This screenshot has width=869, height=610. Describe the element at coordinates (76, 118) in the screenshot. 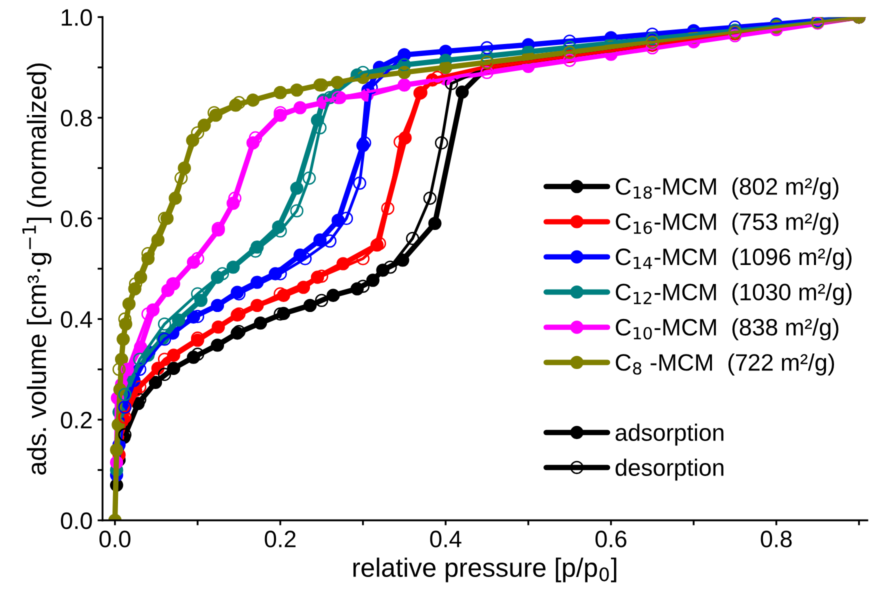

I see `y-tick-label: 0.8` at that location.